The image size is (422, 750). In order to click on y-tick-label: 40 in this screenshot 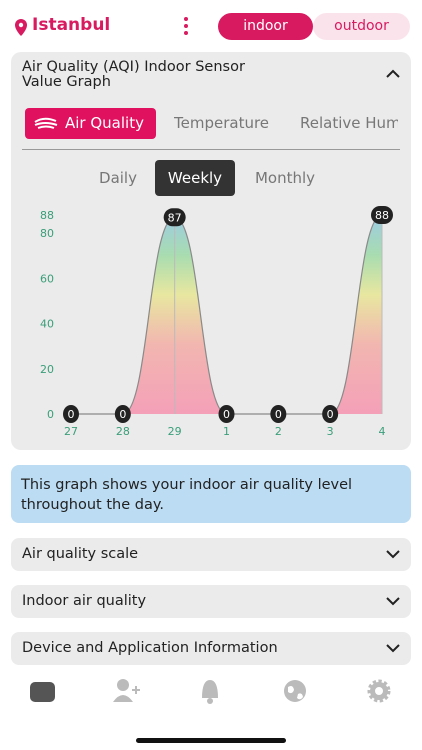, I will do `click(47, 324)`.